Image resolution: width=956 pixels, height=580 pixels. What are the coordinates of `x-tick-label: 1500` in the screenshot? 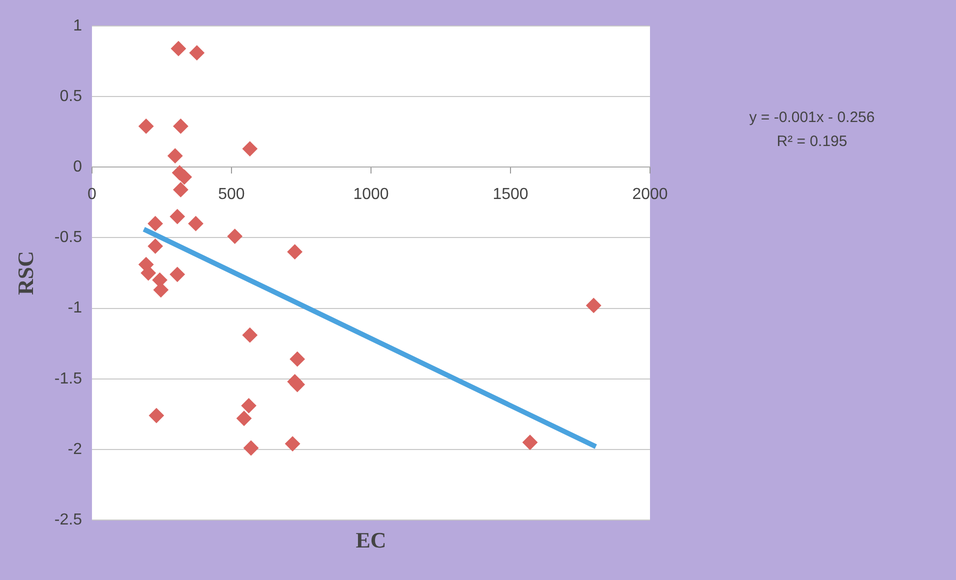 It's located at (510, 195).